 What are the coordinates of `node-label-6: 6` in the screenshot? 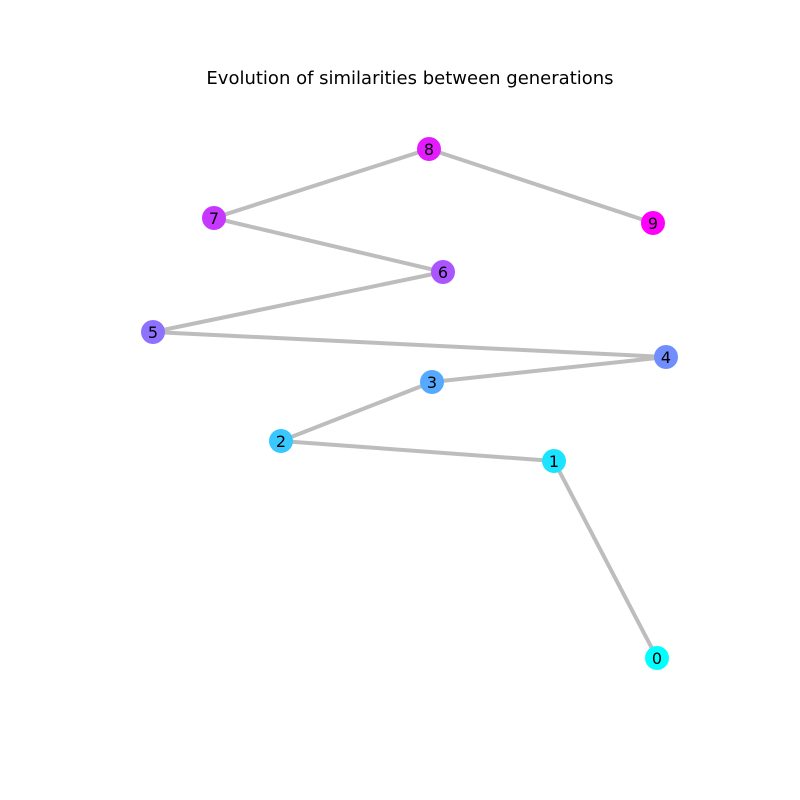 It's located at (443, 272).